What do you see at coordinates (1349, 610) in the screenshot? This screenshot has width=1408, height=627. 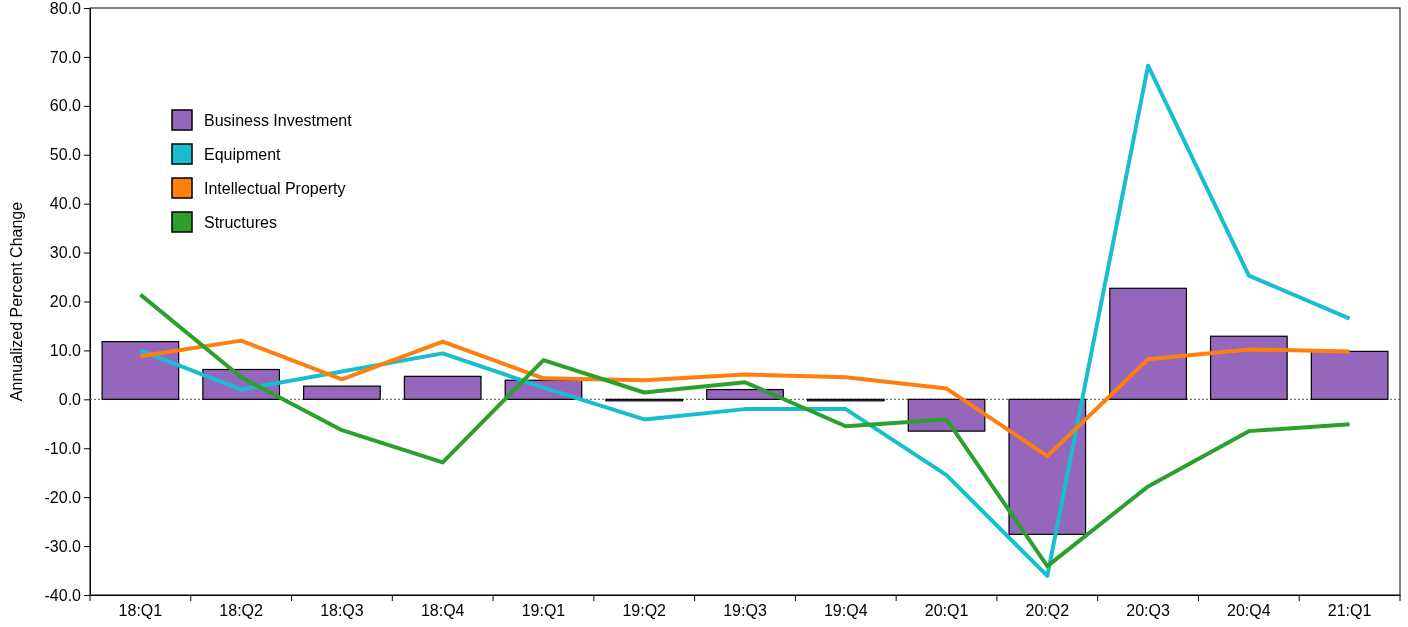 I see `x-tick-label: 21:Q1` at bounding box center [1349, 610].